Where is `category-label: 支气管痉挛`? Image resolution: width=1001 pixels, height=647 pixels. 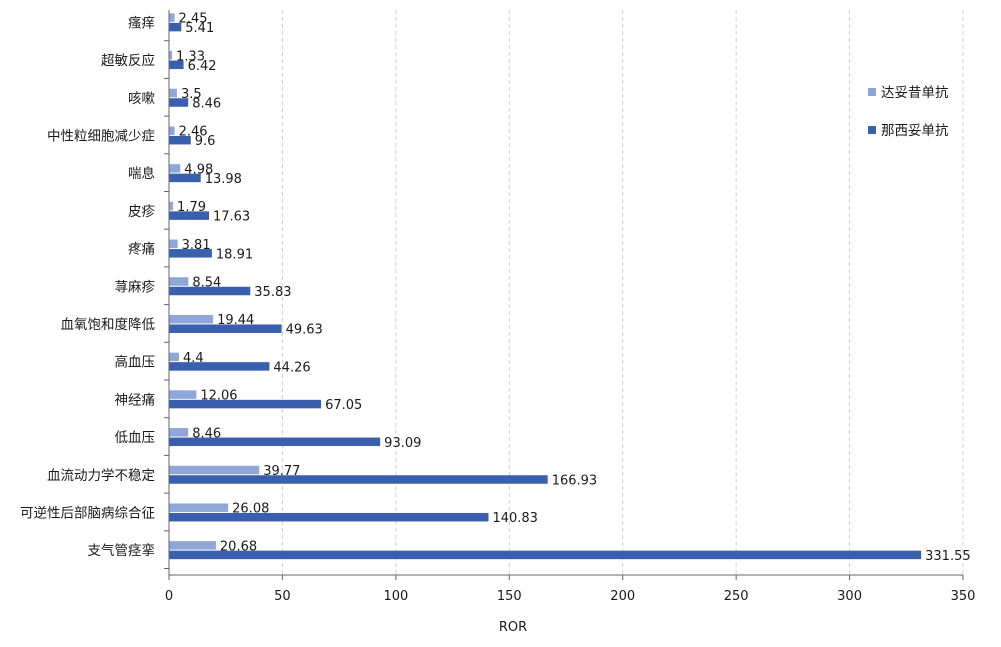 category-label: 支气管痉挛 is located at coordinates (122, 550).